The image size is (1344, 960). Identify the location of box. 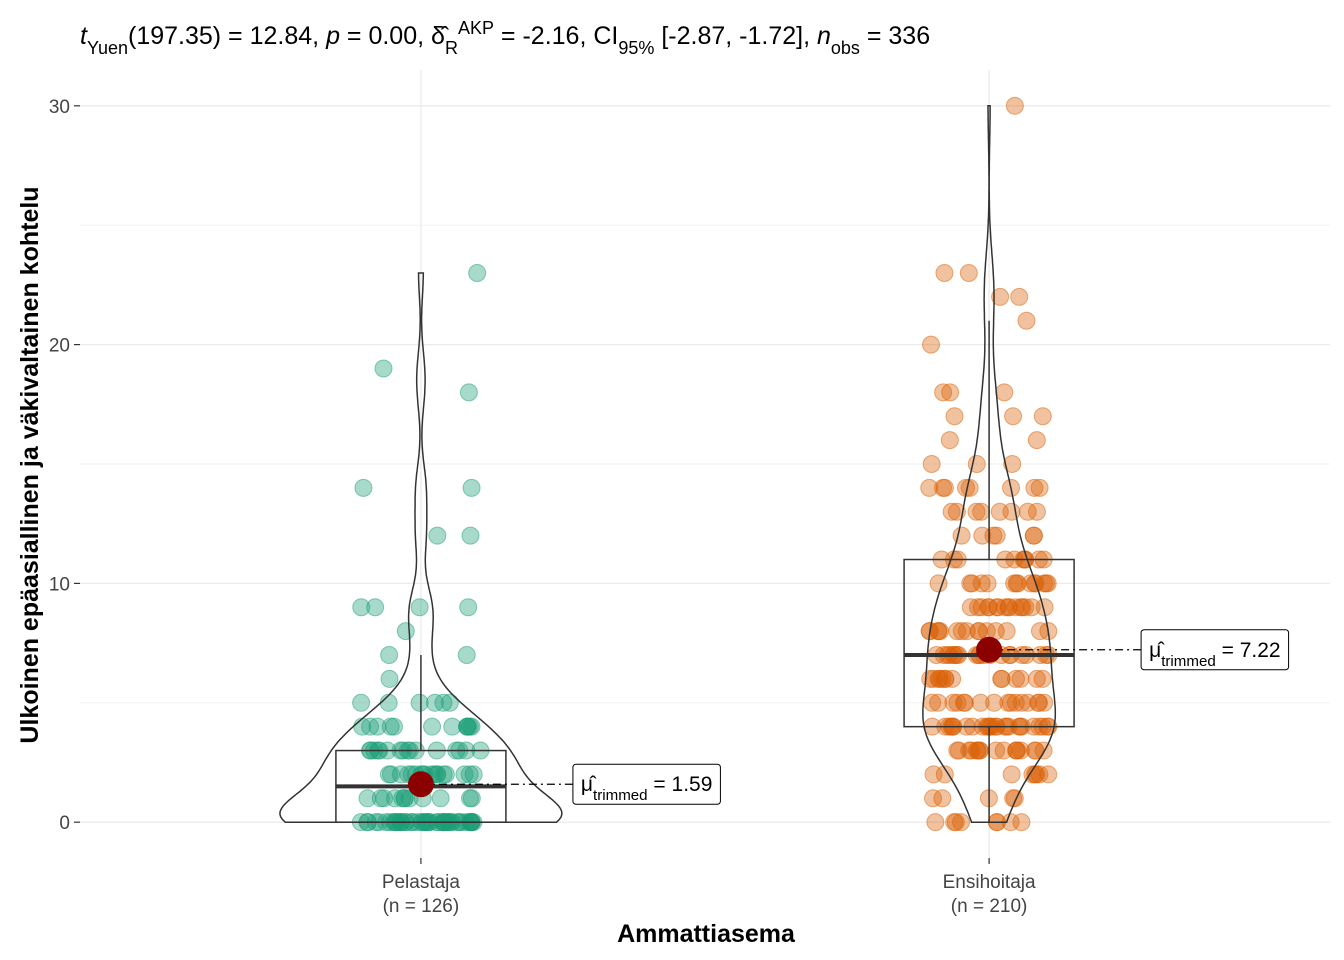
(989, 643).